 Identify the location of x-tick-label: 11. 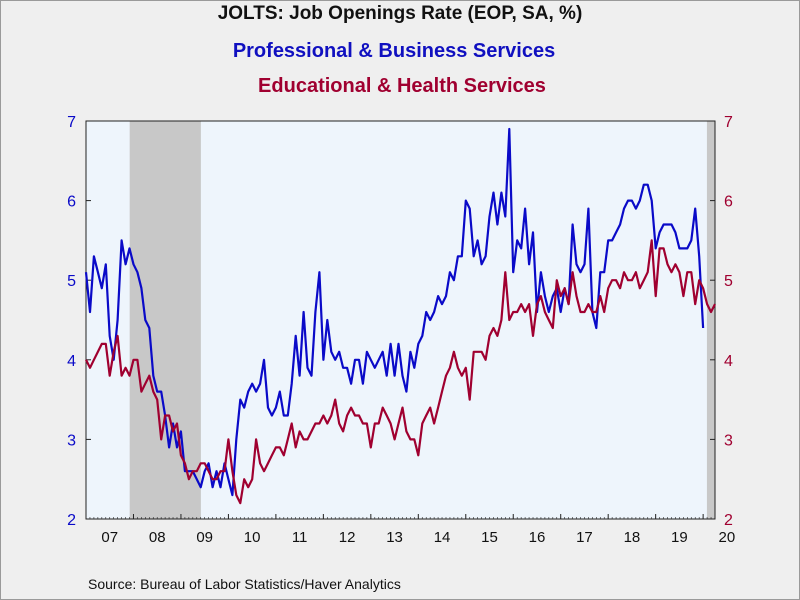
(300, 537).